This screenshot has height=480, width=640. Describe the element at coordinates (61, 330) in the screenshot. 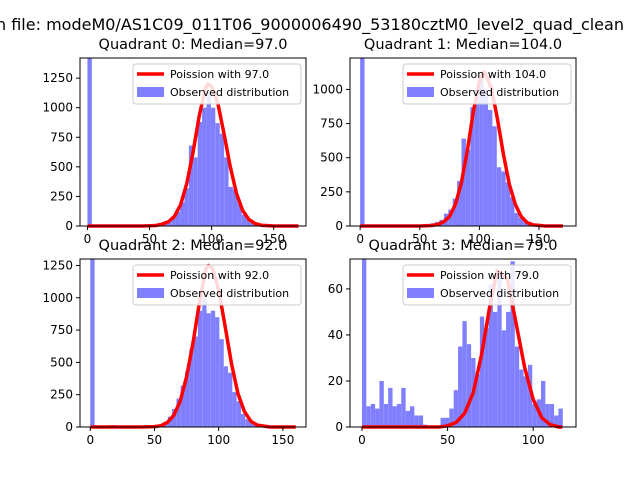

I see `q2-y-tick-label: 750` at that location.